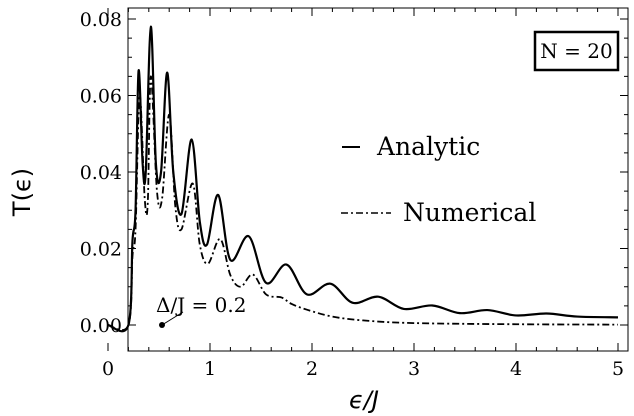  Describe the element at coordinates (210, 369) in the screenshot. I see `x-tick-label: 1` at that location.